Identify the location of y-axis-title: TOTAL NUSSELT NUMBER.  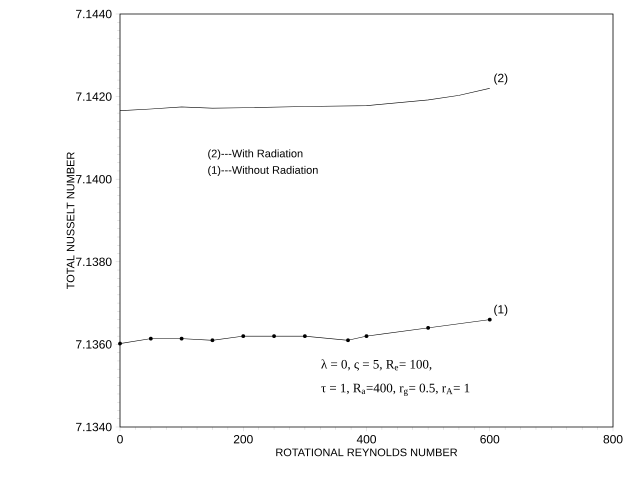
(70, 221).